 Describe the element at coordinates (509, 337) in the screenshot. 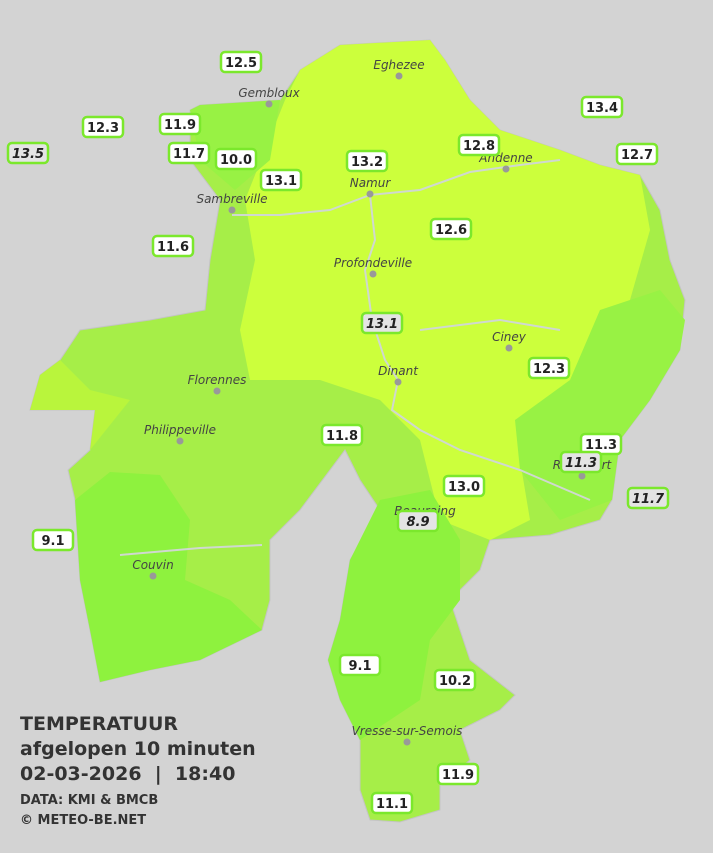

I see `city-label: Ciney` at that location.